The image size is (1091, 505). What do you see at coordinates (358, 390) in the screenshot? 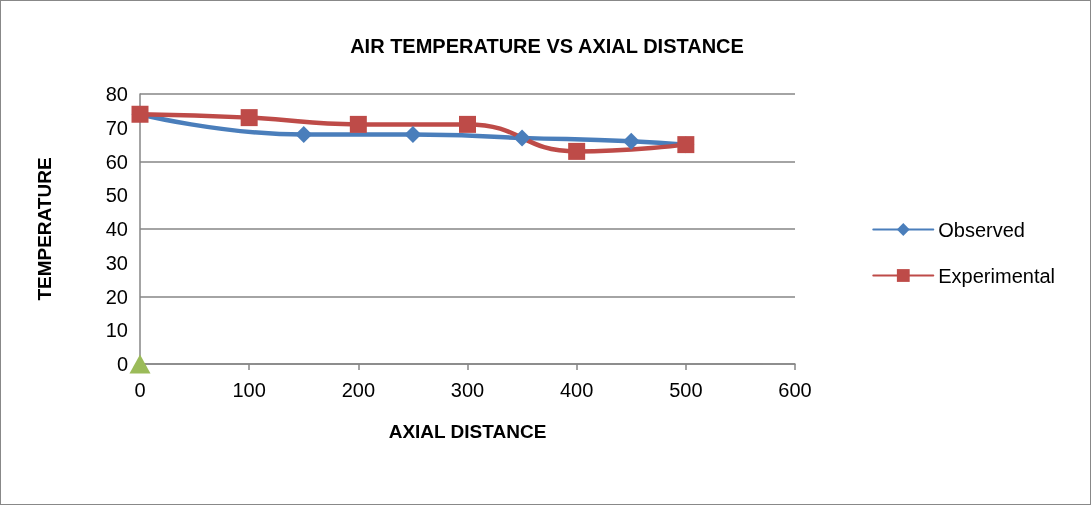
I see `x-tick-label: 200` at bounding box center [358, 390].